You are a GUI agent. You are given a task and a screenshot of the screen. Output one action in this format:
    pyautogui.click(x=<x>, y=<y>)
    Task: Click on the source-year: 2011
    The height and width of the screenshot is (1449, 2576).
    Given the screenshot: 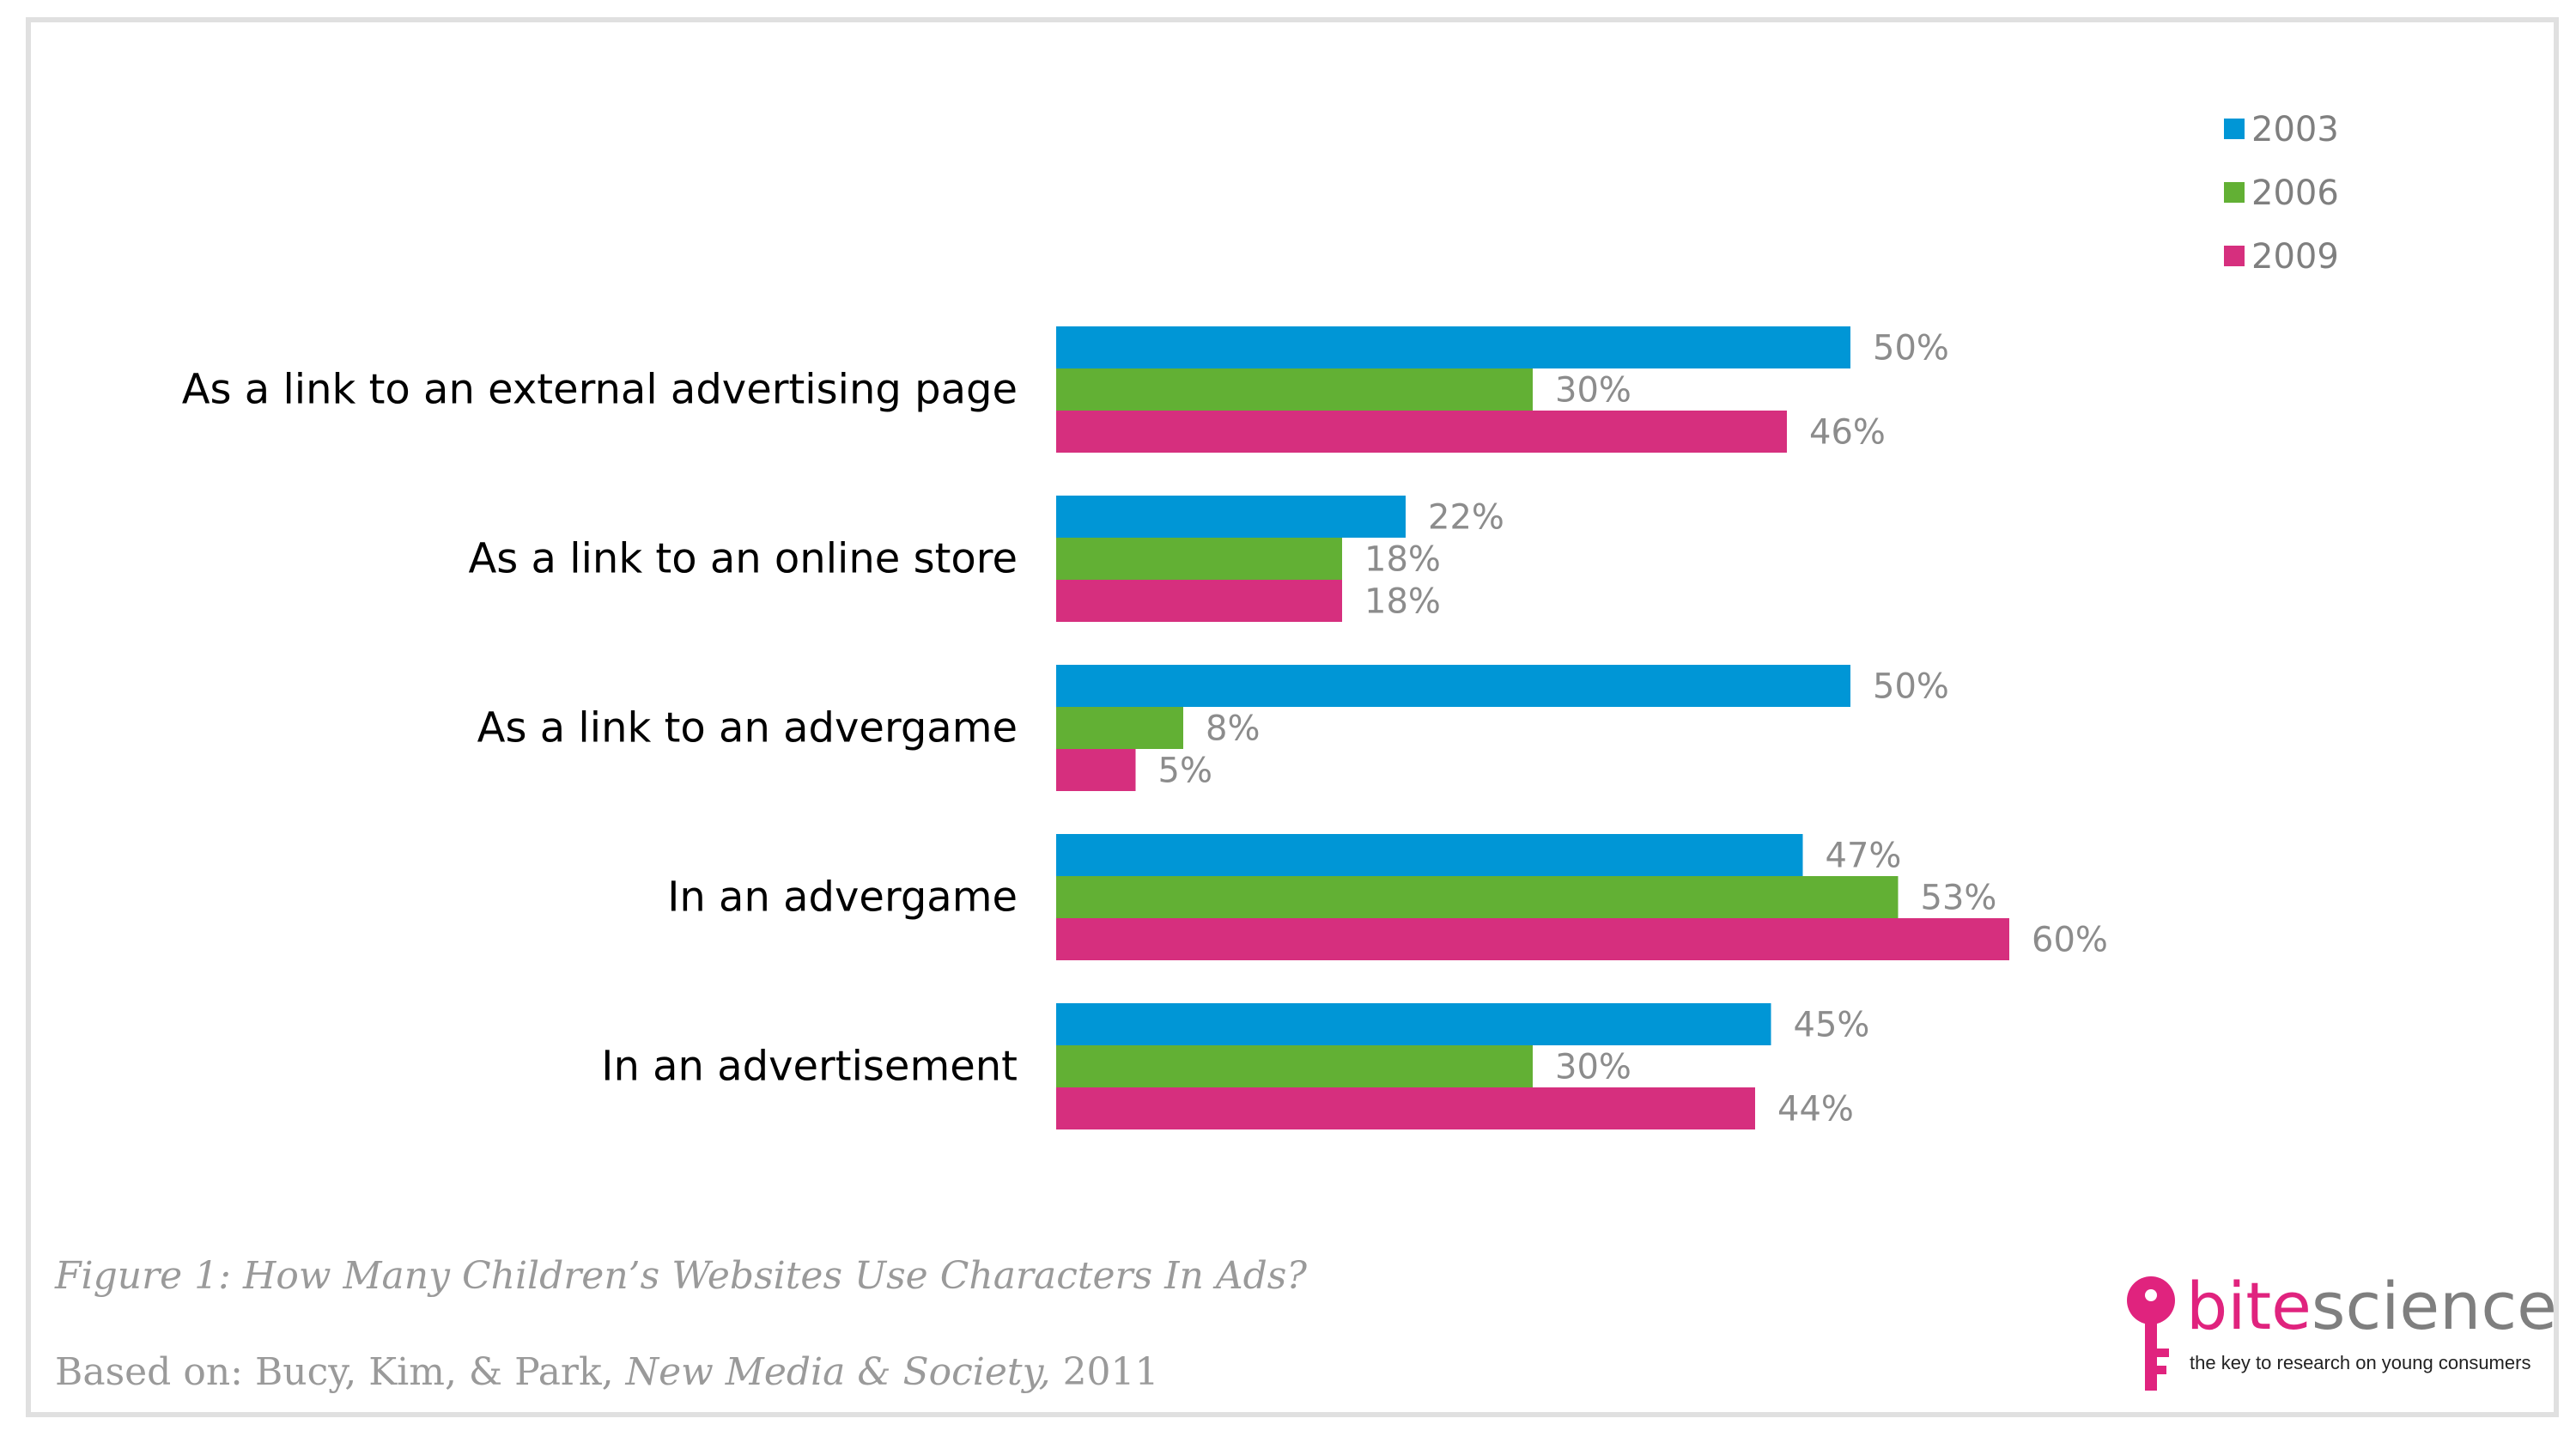 What is the action you would take?
    pyautogui.click(x=1104, y=1372)
    